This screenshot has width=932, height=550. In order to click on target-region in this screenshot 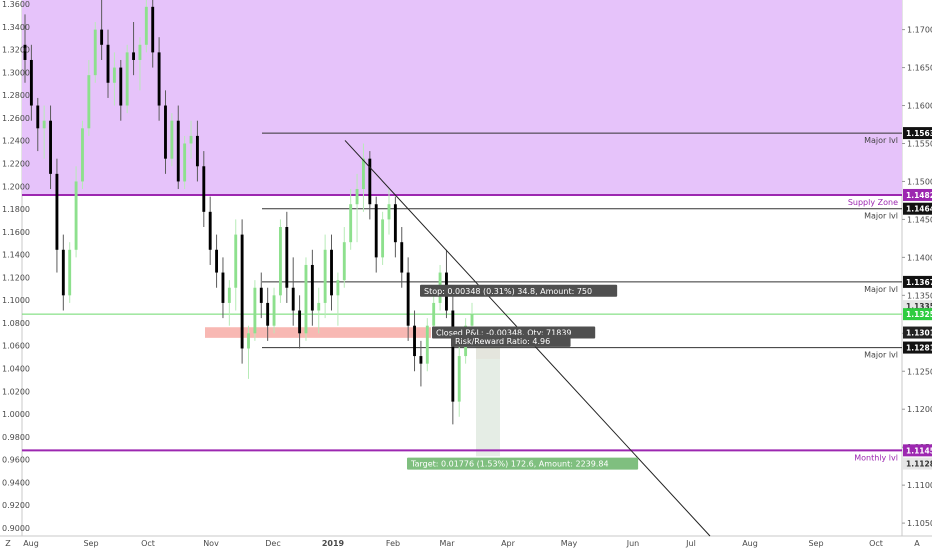, I will do `click(488, 394)`.